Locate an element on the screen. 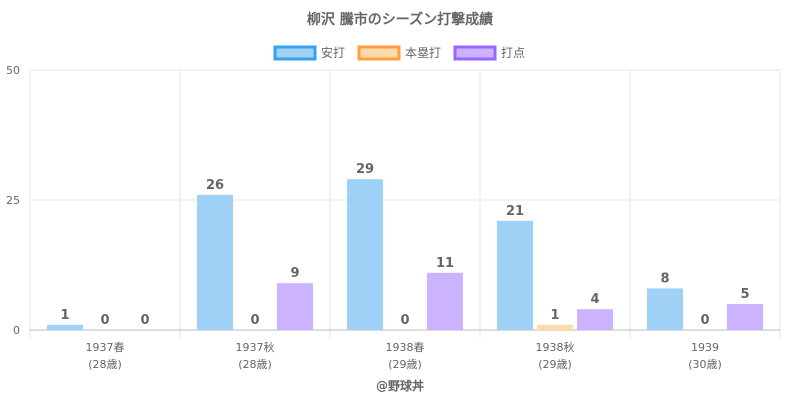  legend: 安打 本塁打 打点 is located at coordinates (399, 53).